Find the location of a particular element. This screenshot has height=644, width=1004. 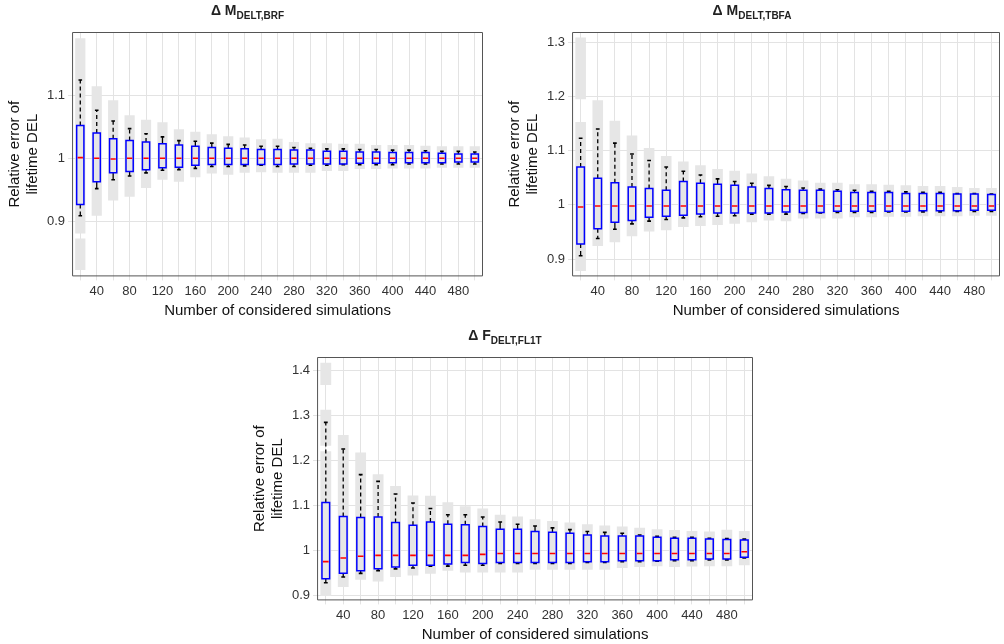

chart-title: Δ F$_{DELT,FL1T}$ is located at coordinates (505, 336).